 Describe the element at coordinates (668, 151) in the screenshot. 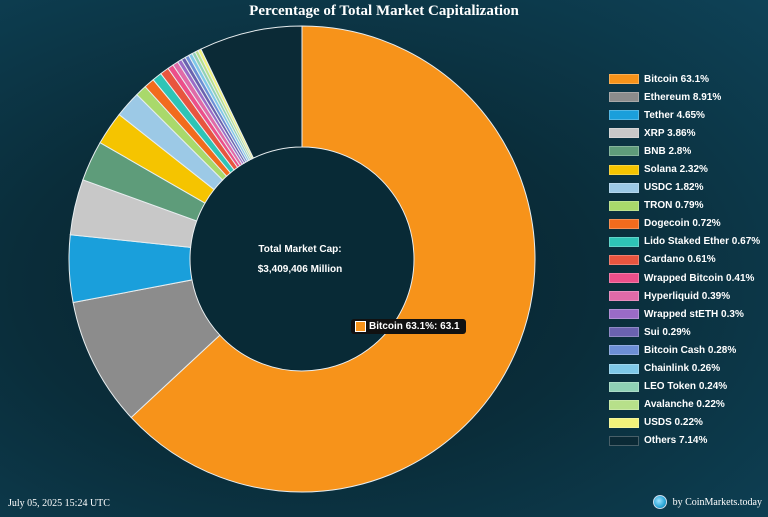

I see `legend-label: BNB 2.8%` at that location.